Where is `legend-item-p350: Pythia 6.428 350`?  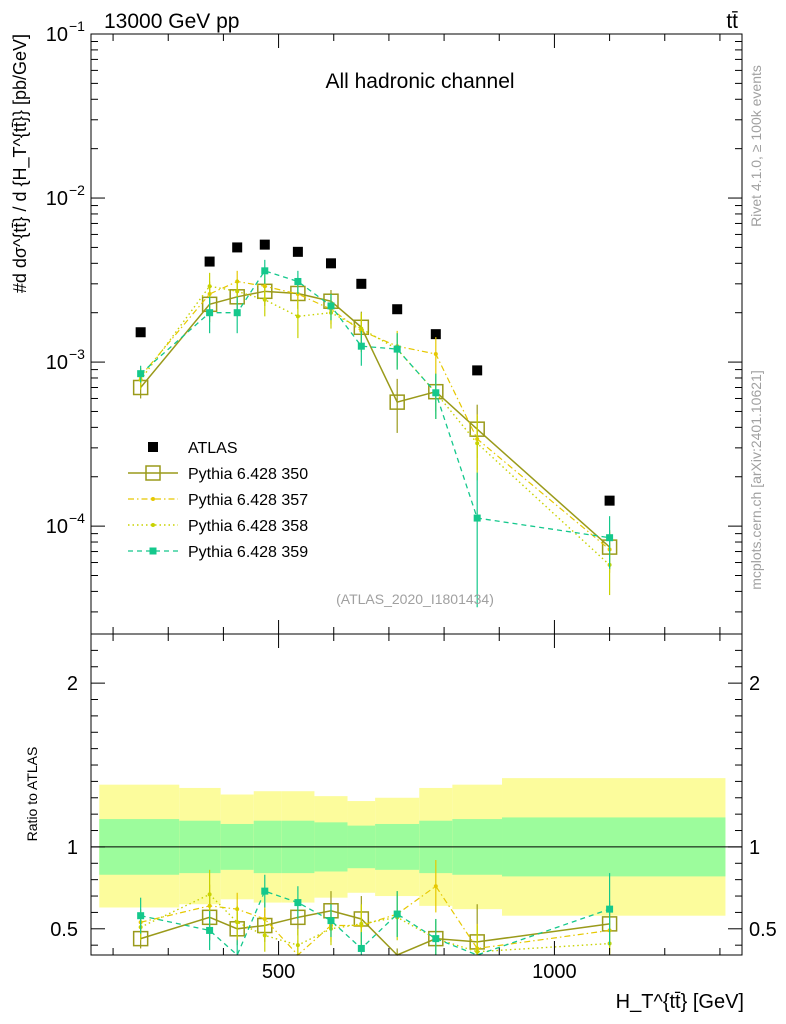
legend-item-p350: Pythia 6.428 350 is located at coordinates (218, 474).